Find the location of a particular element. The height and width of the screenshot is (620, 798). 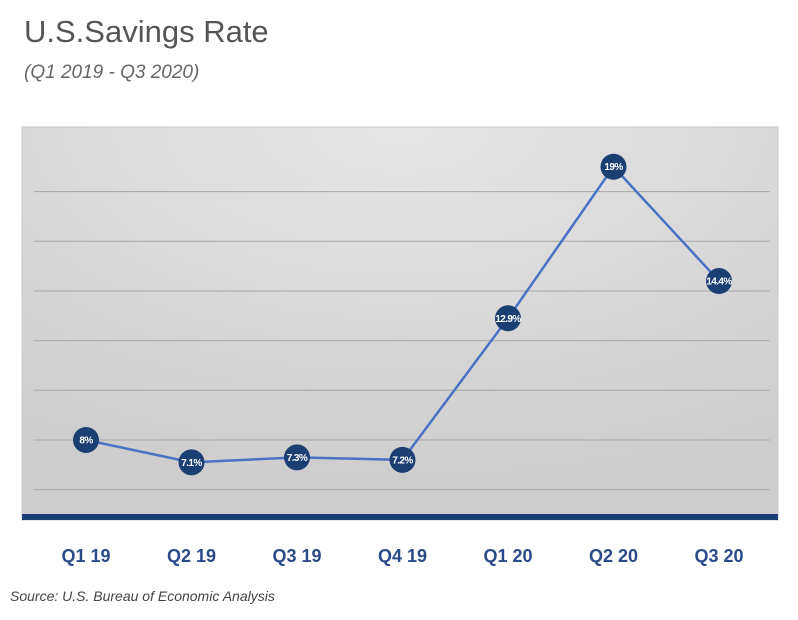

chart-title: U.S.Savings Rate is located at coordinates (146, 31).